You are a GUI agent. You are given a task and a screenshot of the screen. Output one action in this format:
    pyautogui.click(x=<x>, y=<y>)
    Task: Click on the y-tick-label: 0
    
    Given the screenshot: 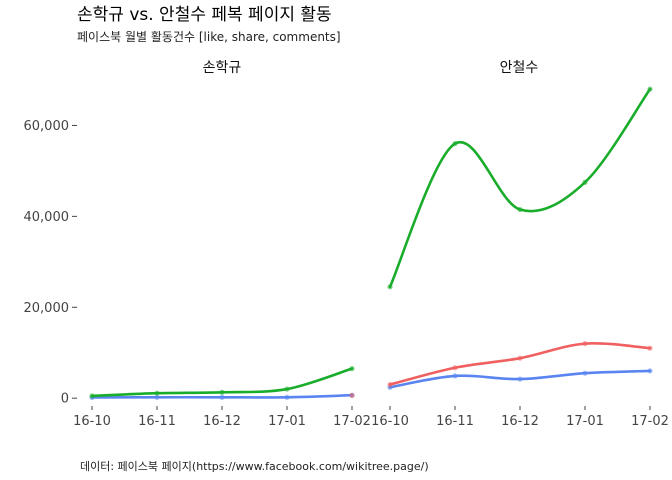 What is the action you would take?
    pyautogui.click(x=65, y=399)
    